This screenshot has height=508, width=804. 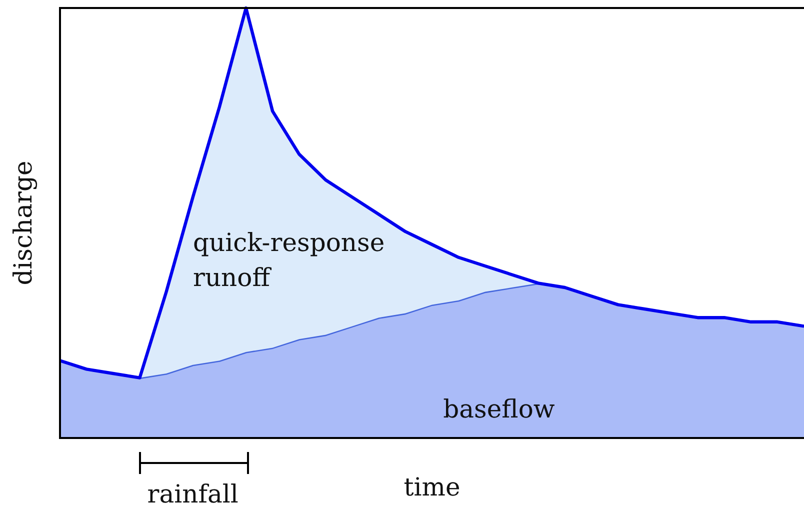 What do you see at coordinates (192, 494) in the screenshot?
I see `text: rainfall` at bounding box center [192, 494].